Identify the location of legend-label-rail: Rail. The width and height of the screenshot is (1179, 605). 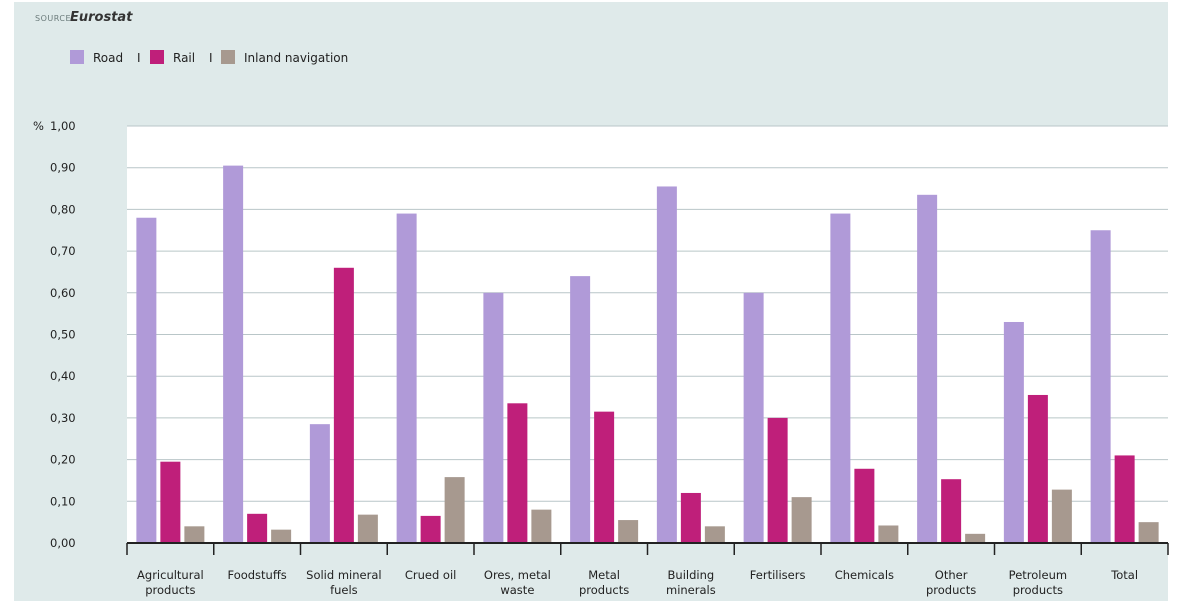
(184, 58).